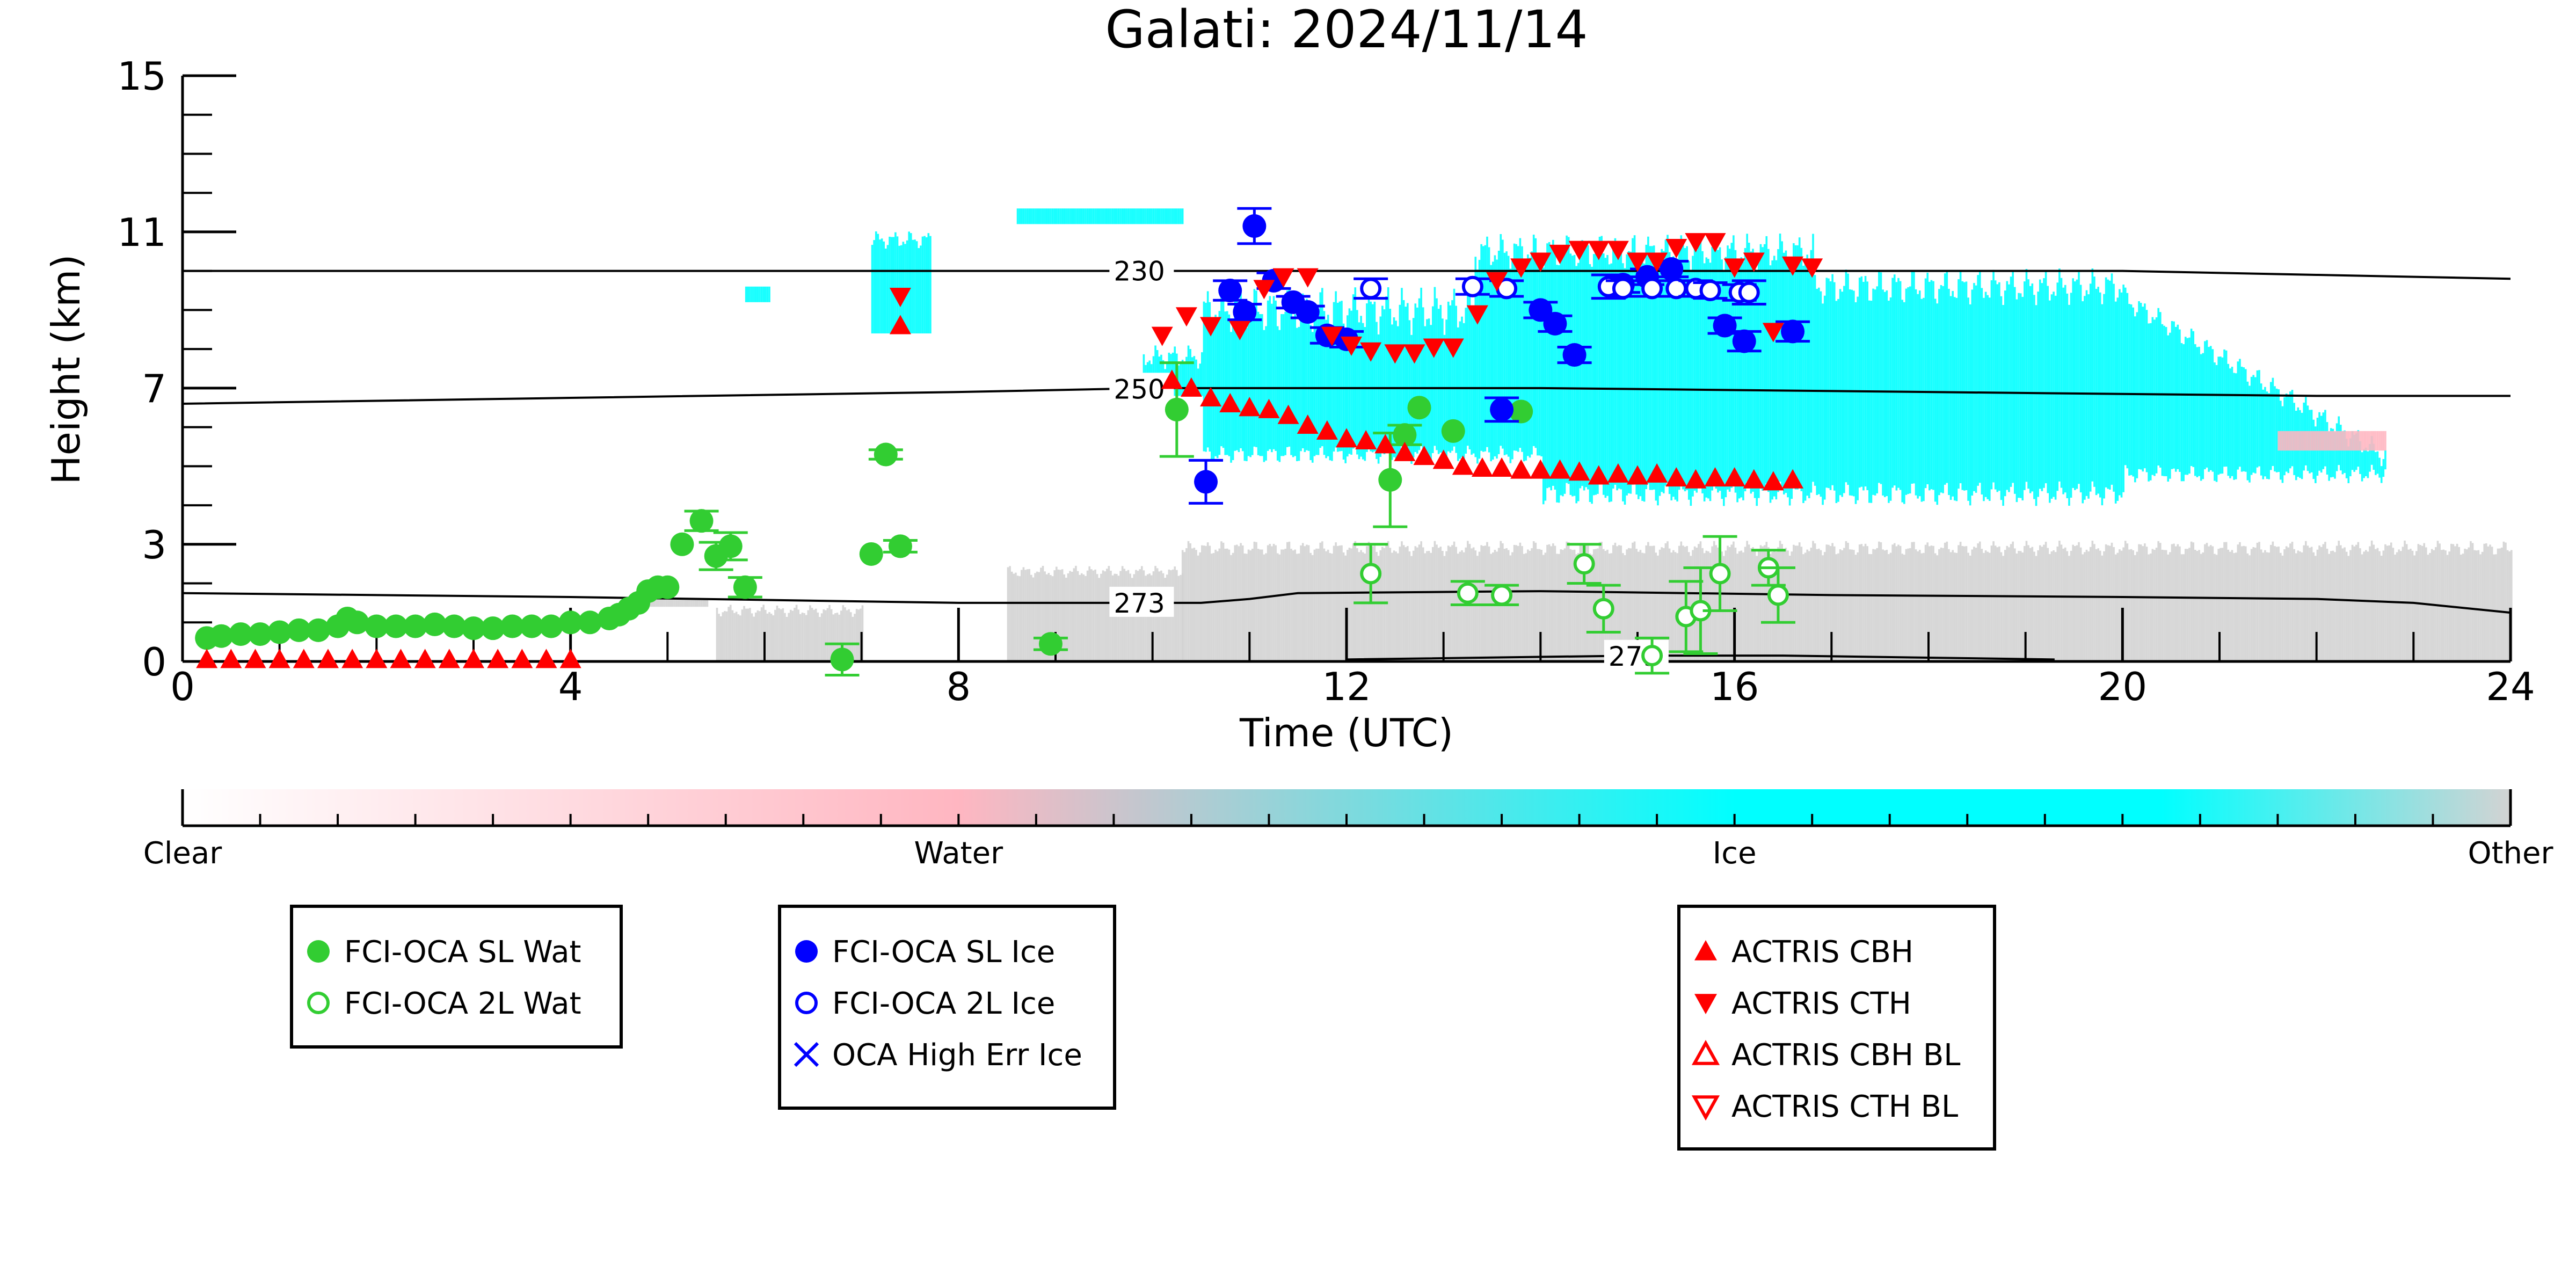  Describe the element at coordinates (1574, 605) in the screenshot. I see `series-fci-oca-2l-wat` at that location.